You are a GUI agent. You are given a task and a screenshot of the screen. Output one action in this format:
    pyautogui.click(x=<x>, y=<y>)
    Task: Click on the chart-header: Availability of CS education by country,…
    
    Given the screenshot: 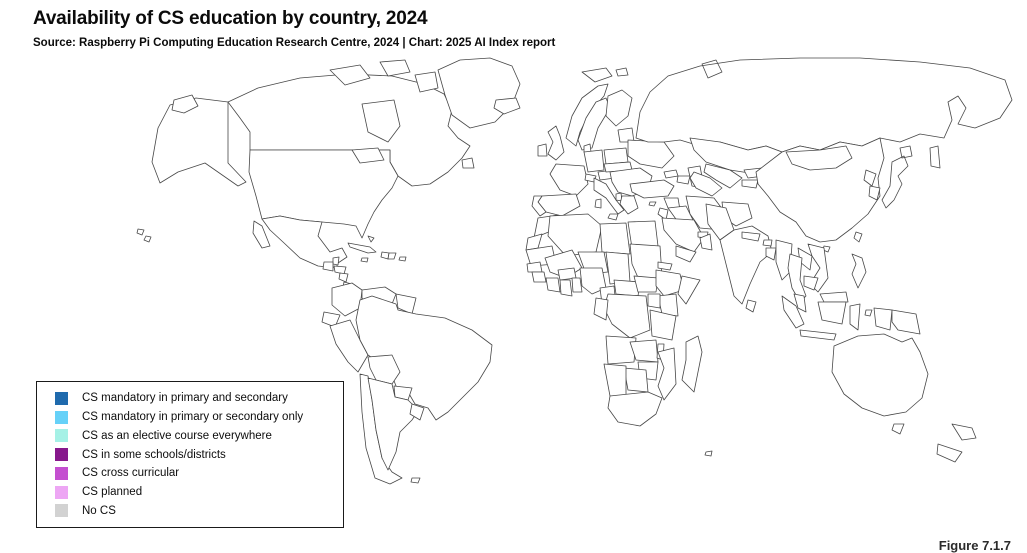 What is the action you would take?
    pyautogui.click(x=294, y=28)
    